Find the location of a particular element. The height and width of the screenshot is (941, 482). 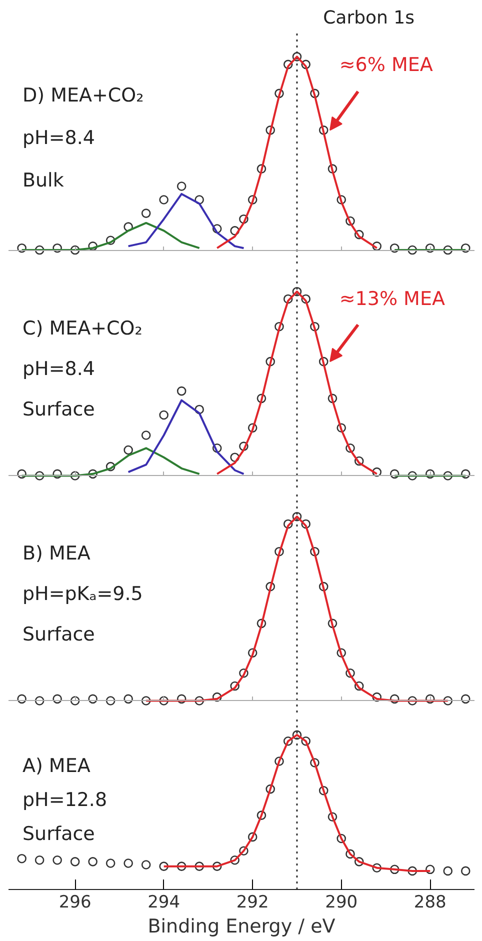

annotation: Bulk is located at coordinates (43, 180).